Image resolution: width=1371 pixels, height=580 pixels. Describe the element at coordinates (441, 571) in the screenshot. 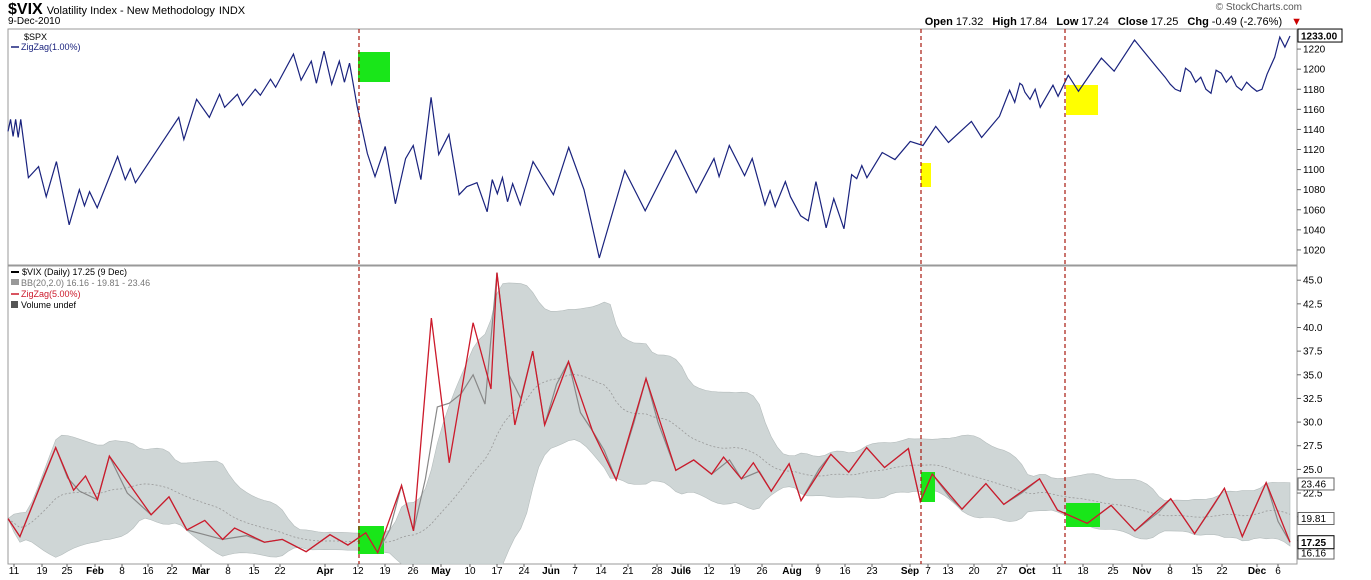

I see `xtick-label: May` at that location.